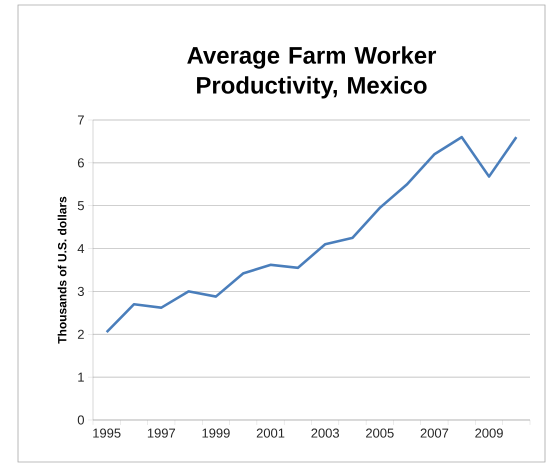  What do you see at coordinates (81, 249) in the screenshot?
I see `y-tick-label: 4` at bounding box center [81, 249].